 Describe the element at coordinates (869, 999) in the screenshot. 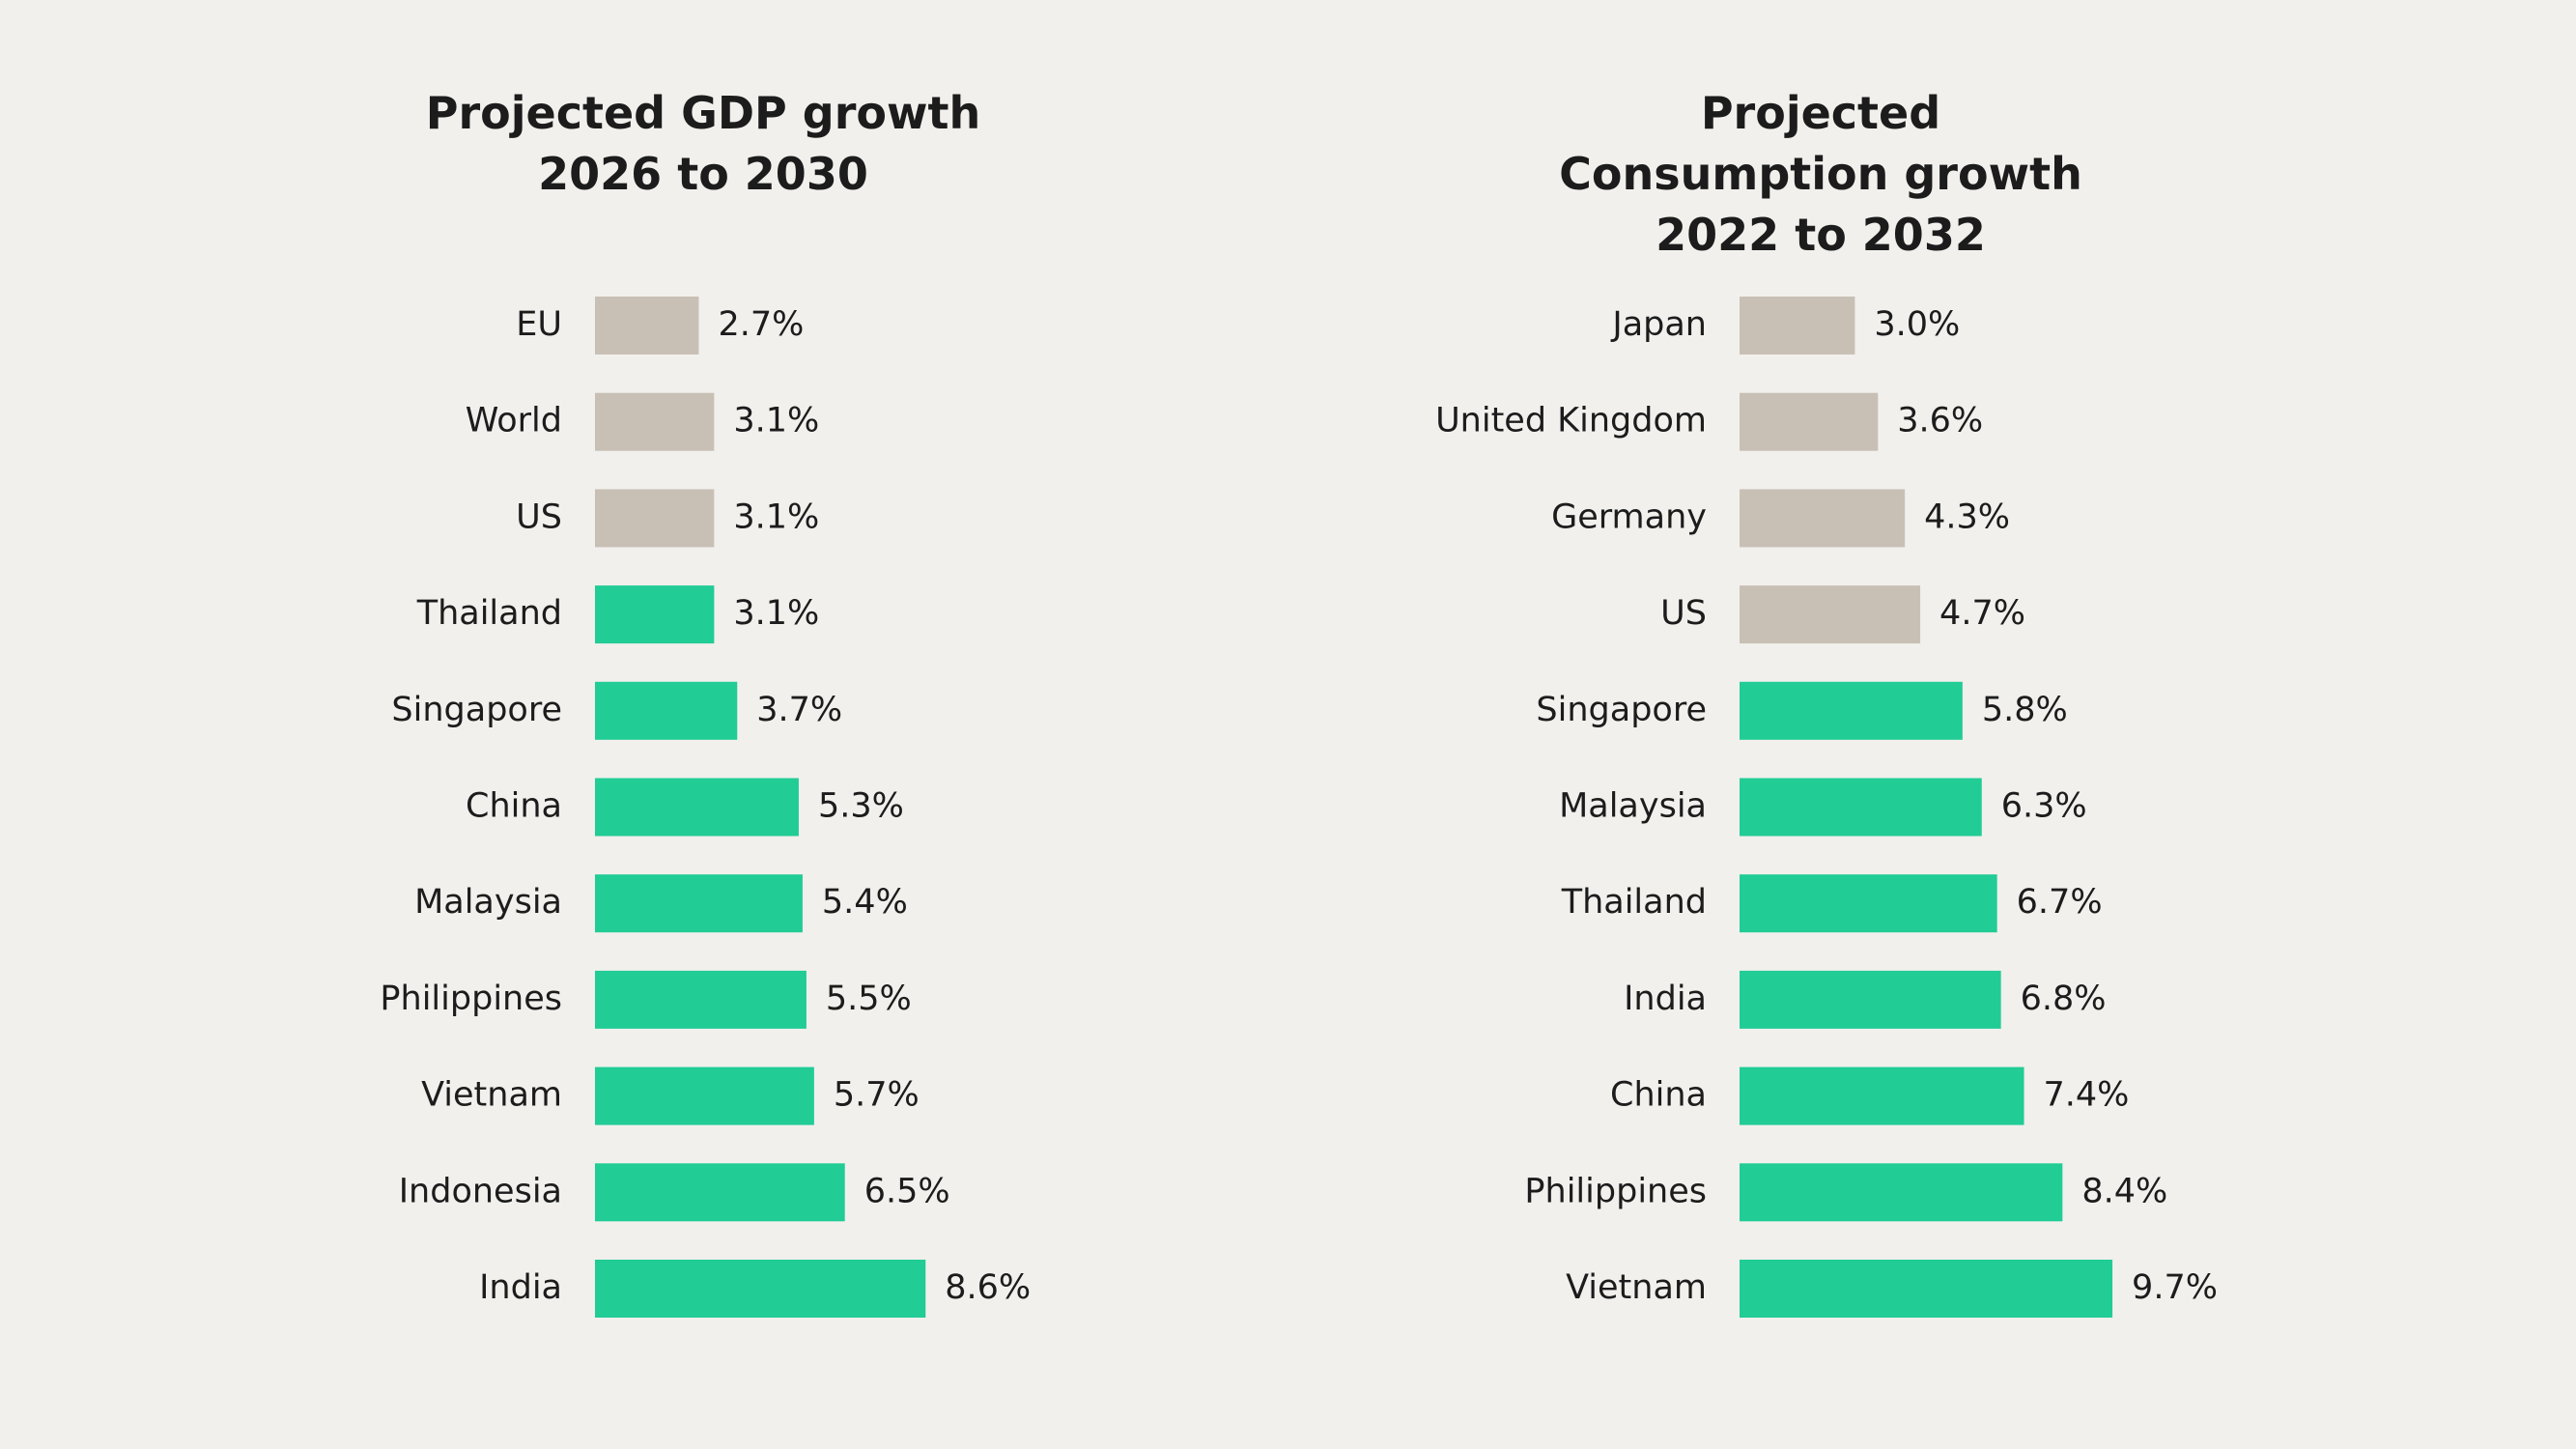

I see `value-label: 5.5%` at that location.